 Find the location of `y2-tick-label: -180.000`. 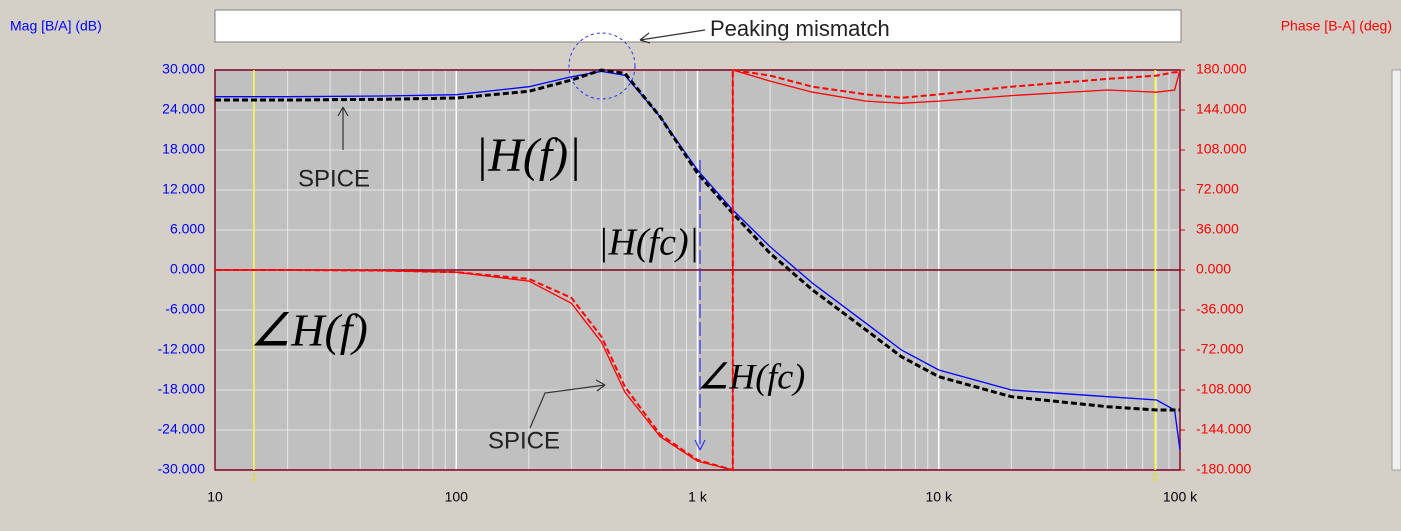

y2-tick-label: -180.000 is located at coordinates (1223, 469).